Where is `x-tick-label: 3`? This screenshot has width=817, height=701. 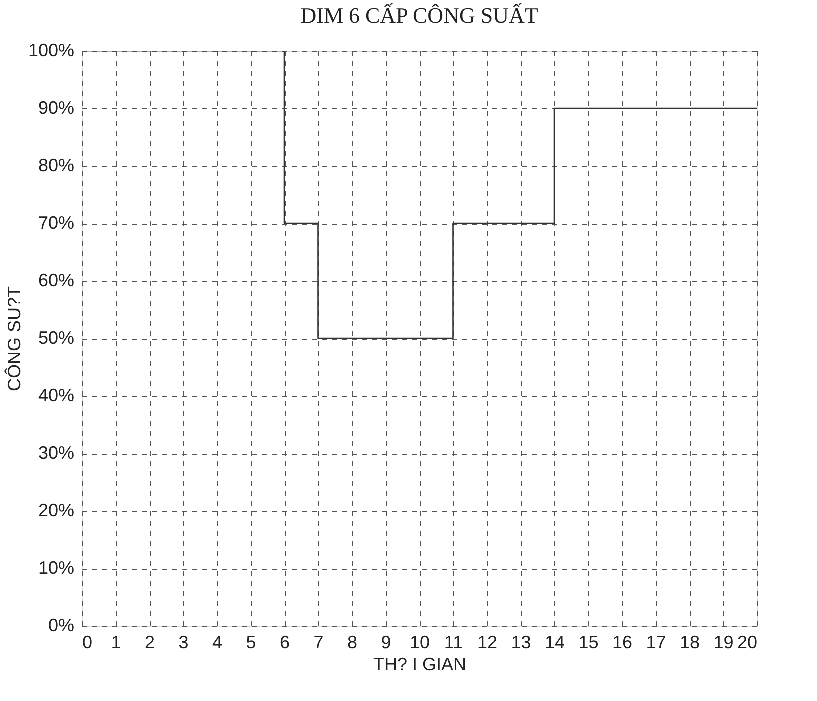 x-tick-label: 3 is located at coordinates (183, 642).